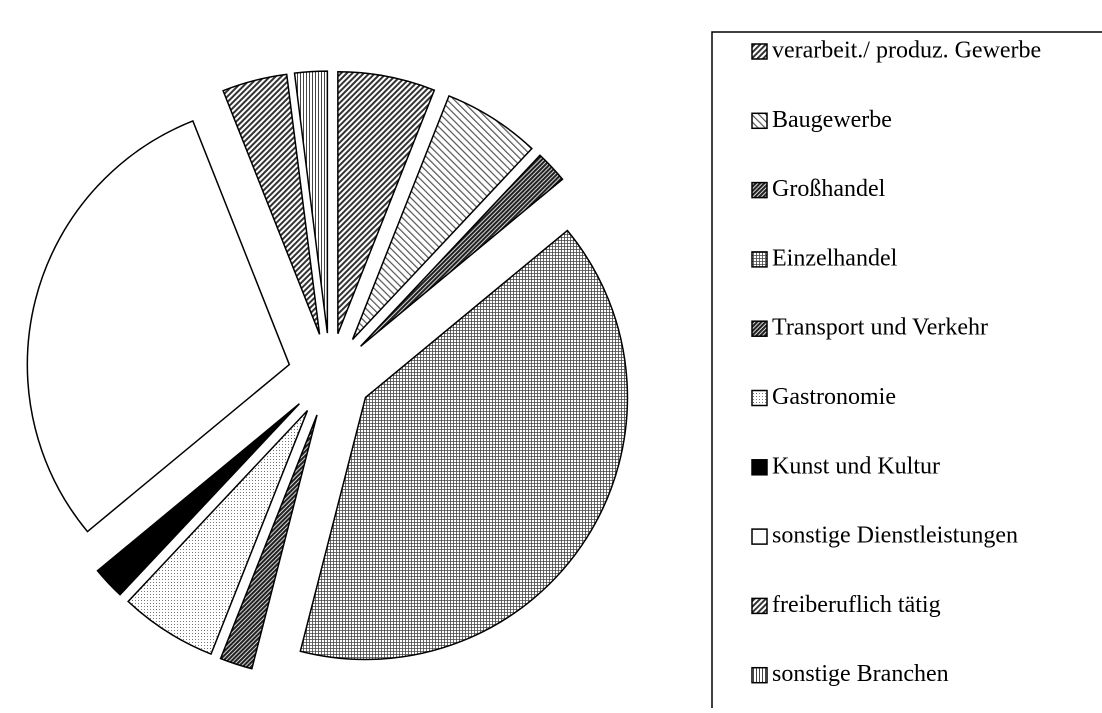  Describe the element at coordinates (856, 605) in the screenshot. I see `legend-label: freiberuflich tätig` at that location.